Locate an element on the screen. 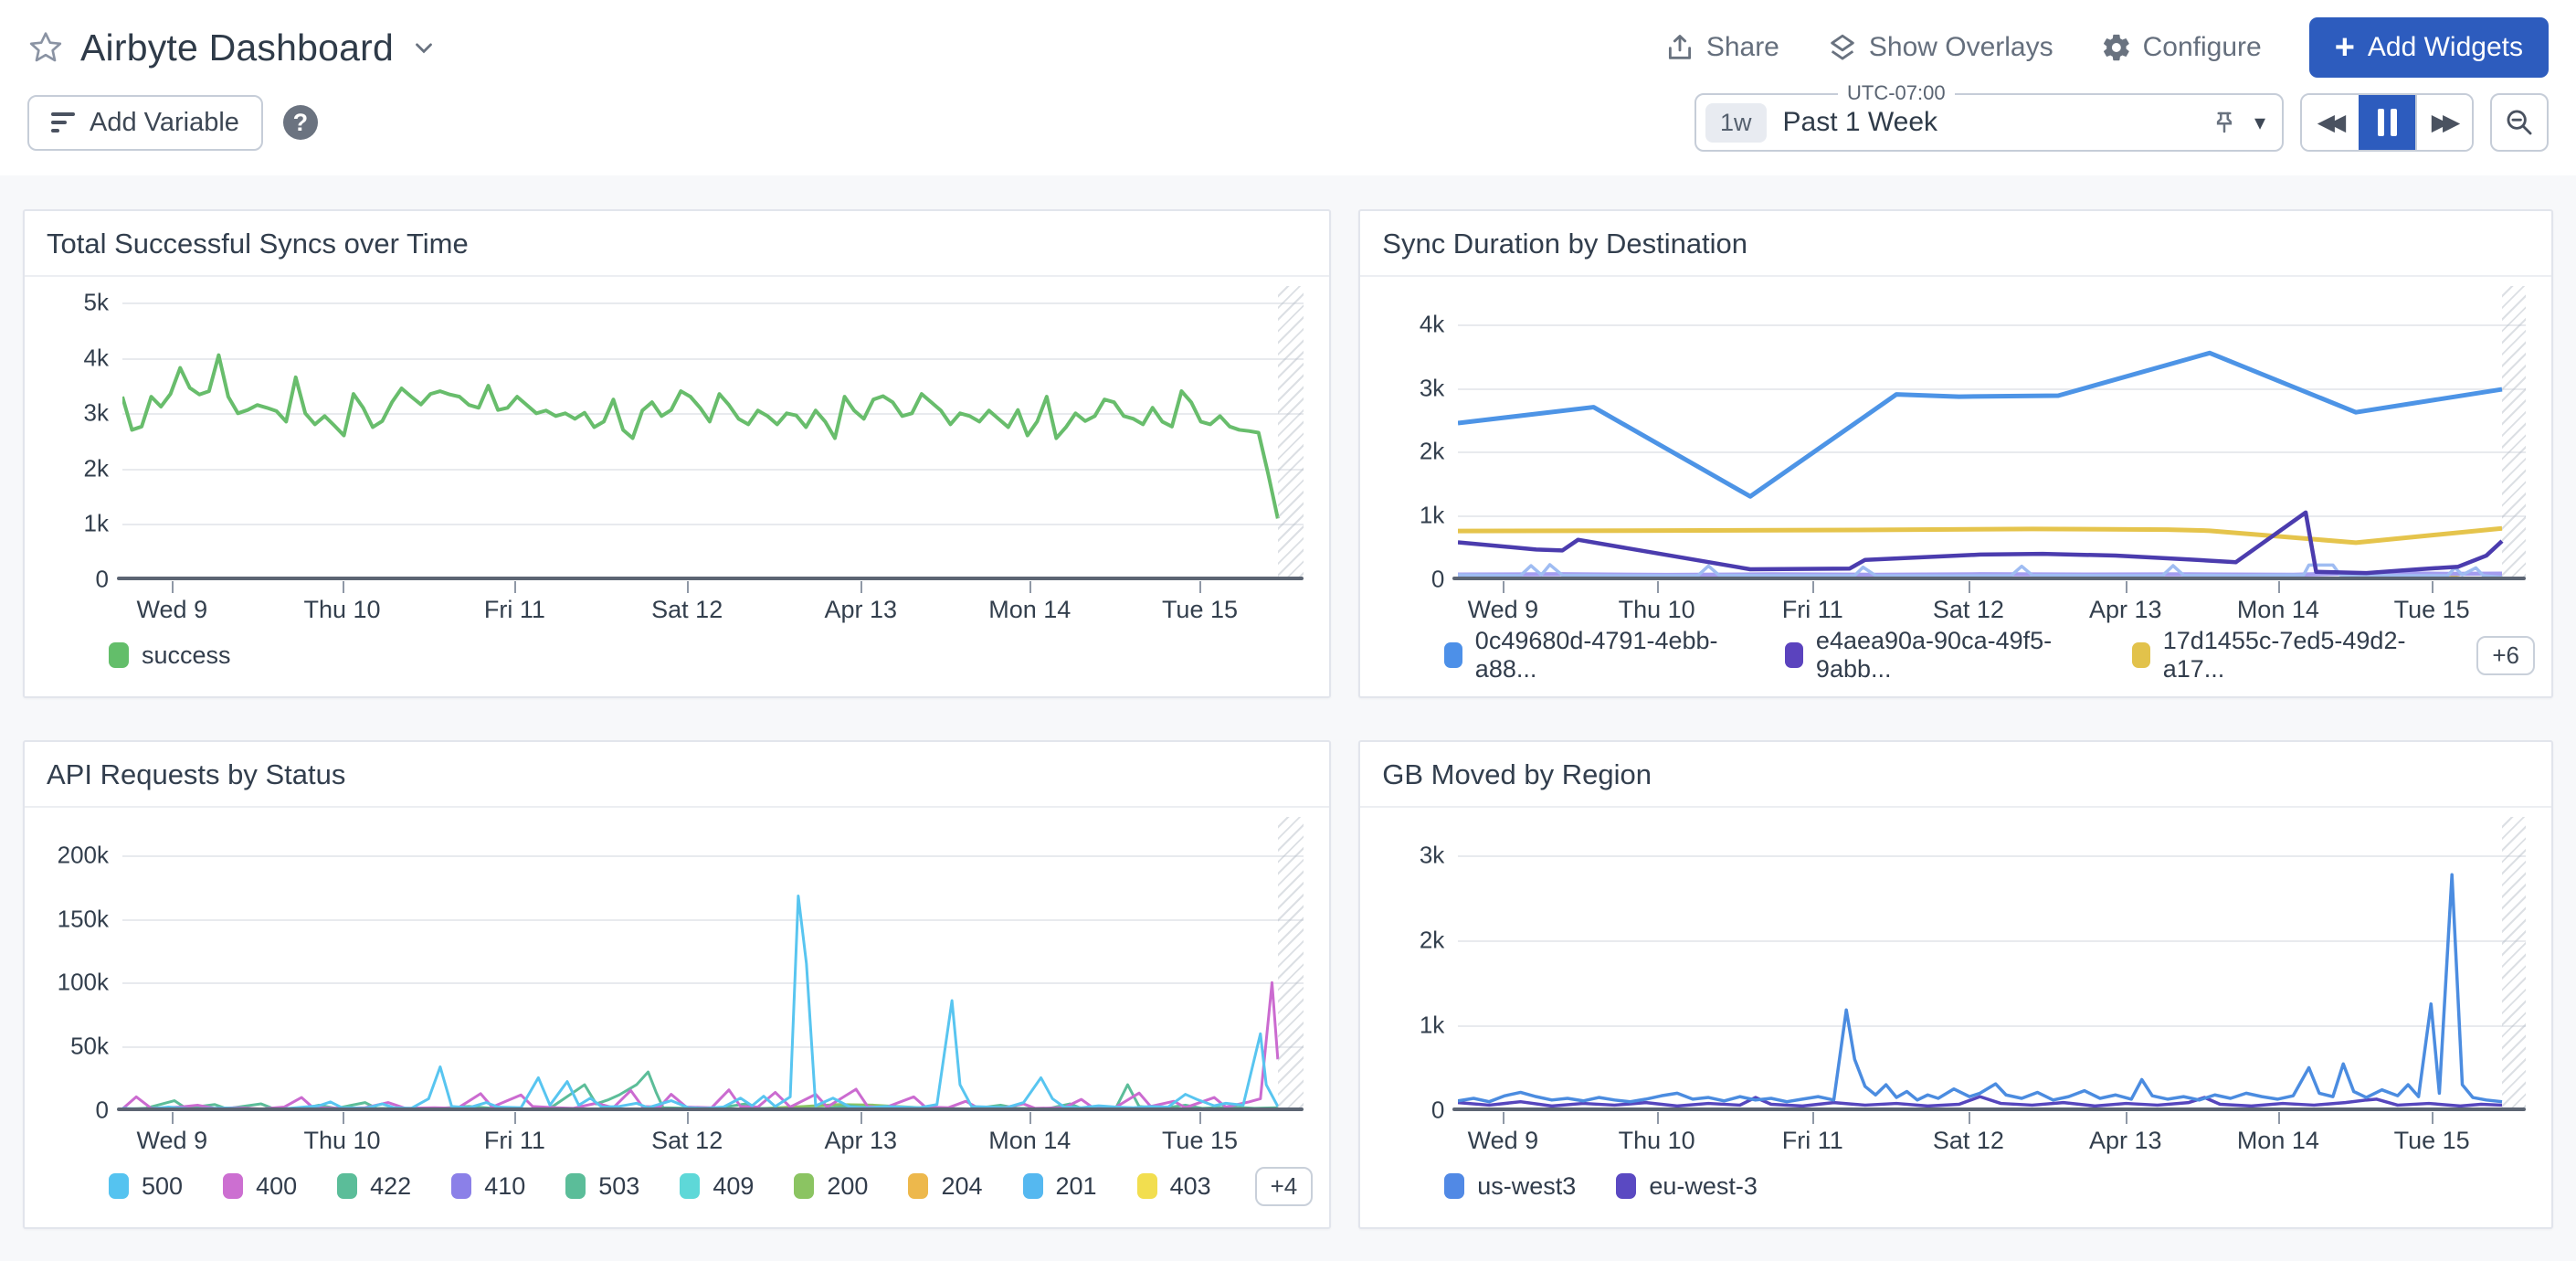 This screenshot has height=1261, width=2576. y-axis-label: 5k is located at coordinates (96, 302).